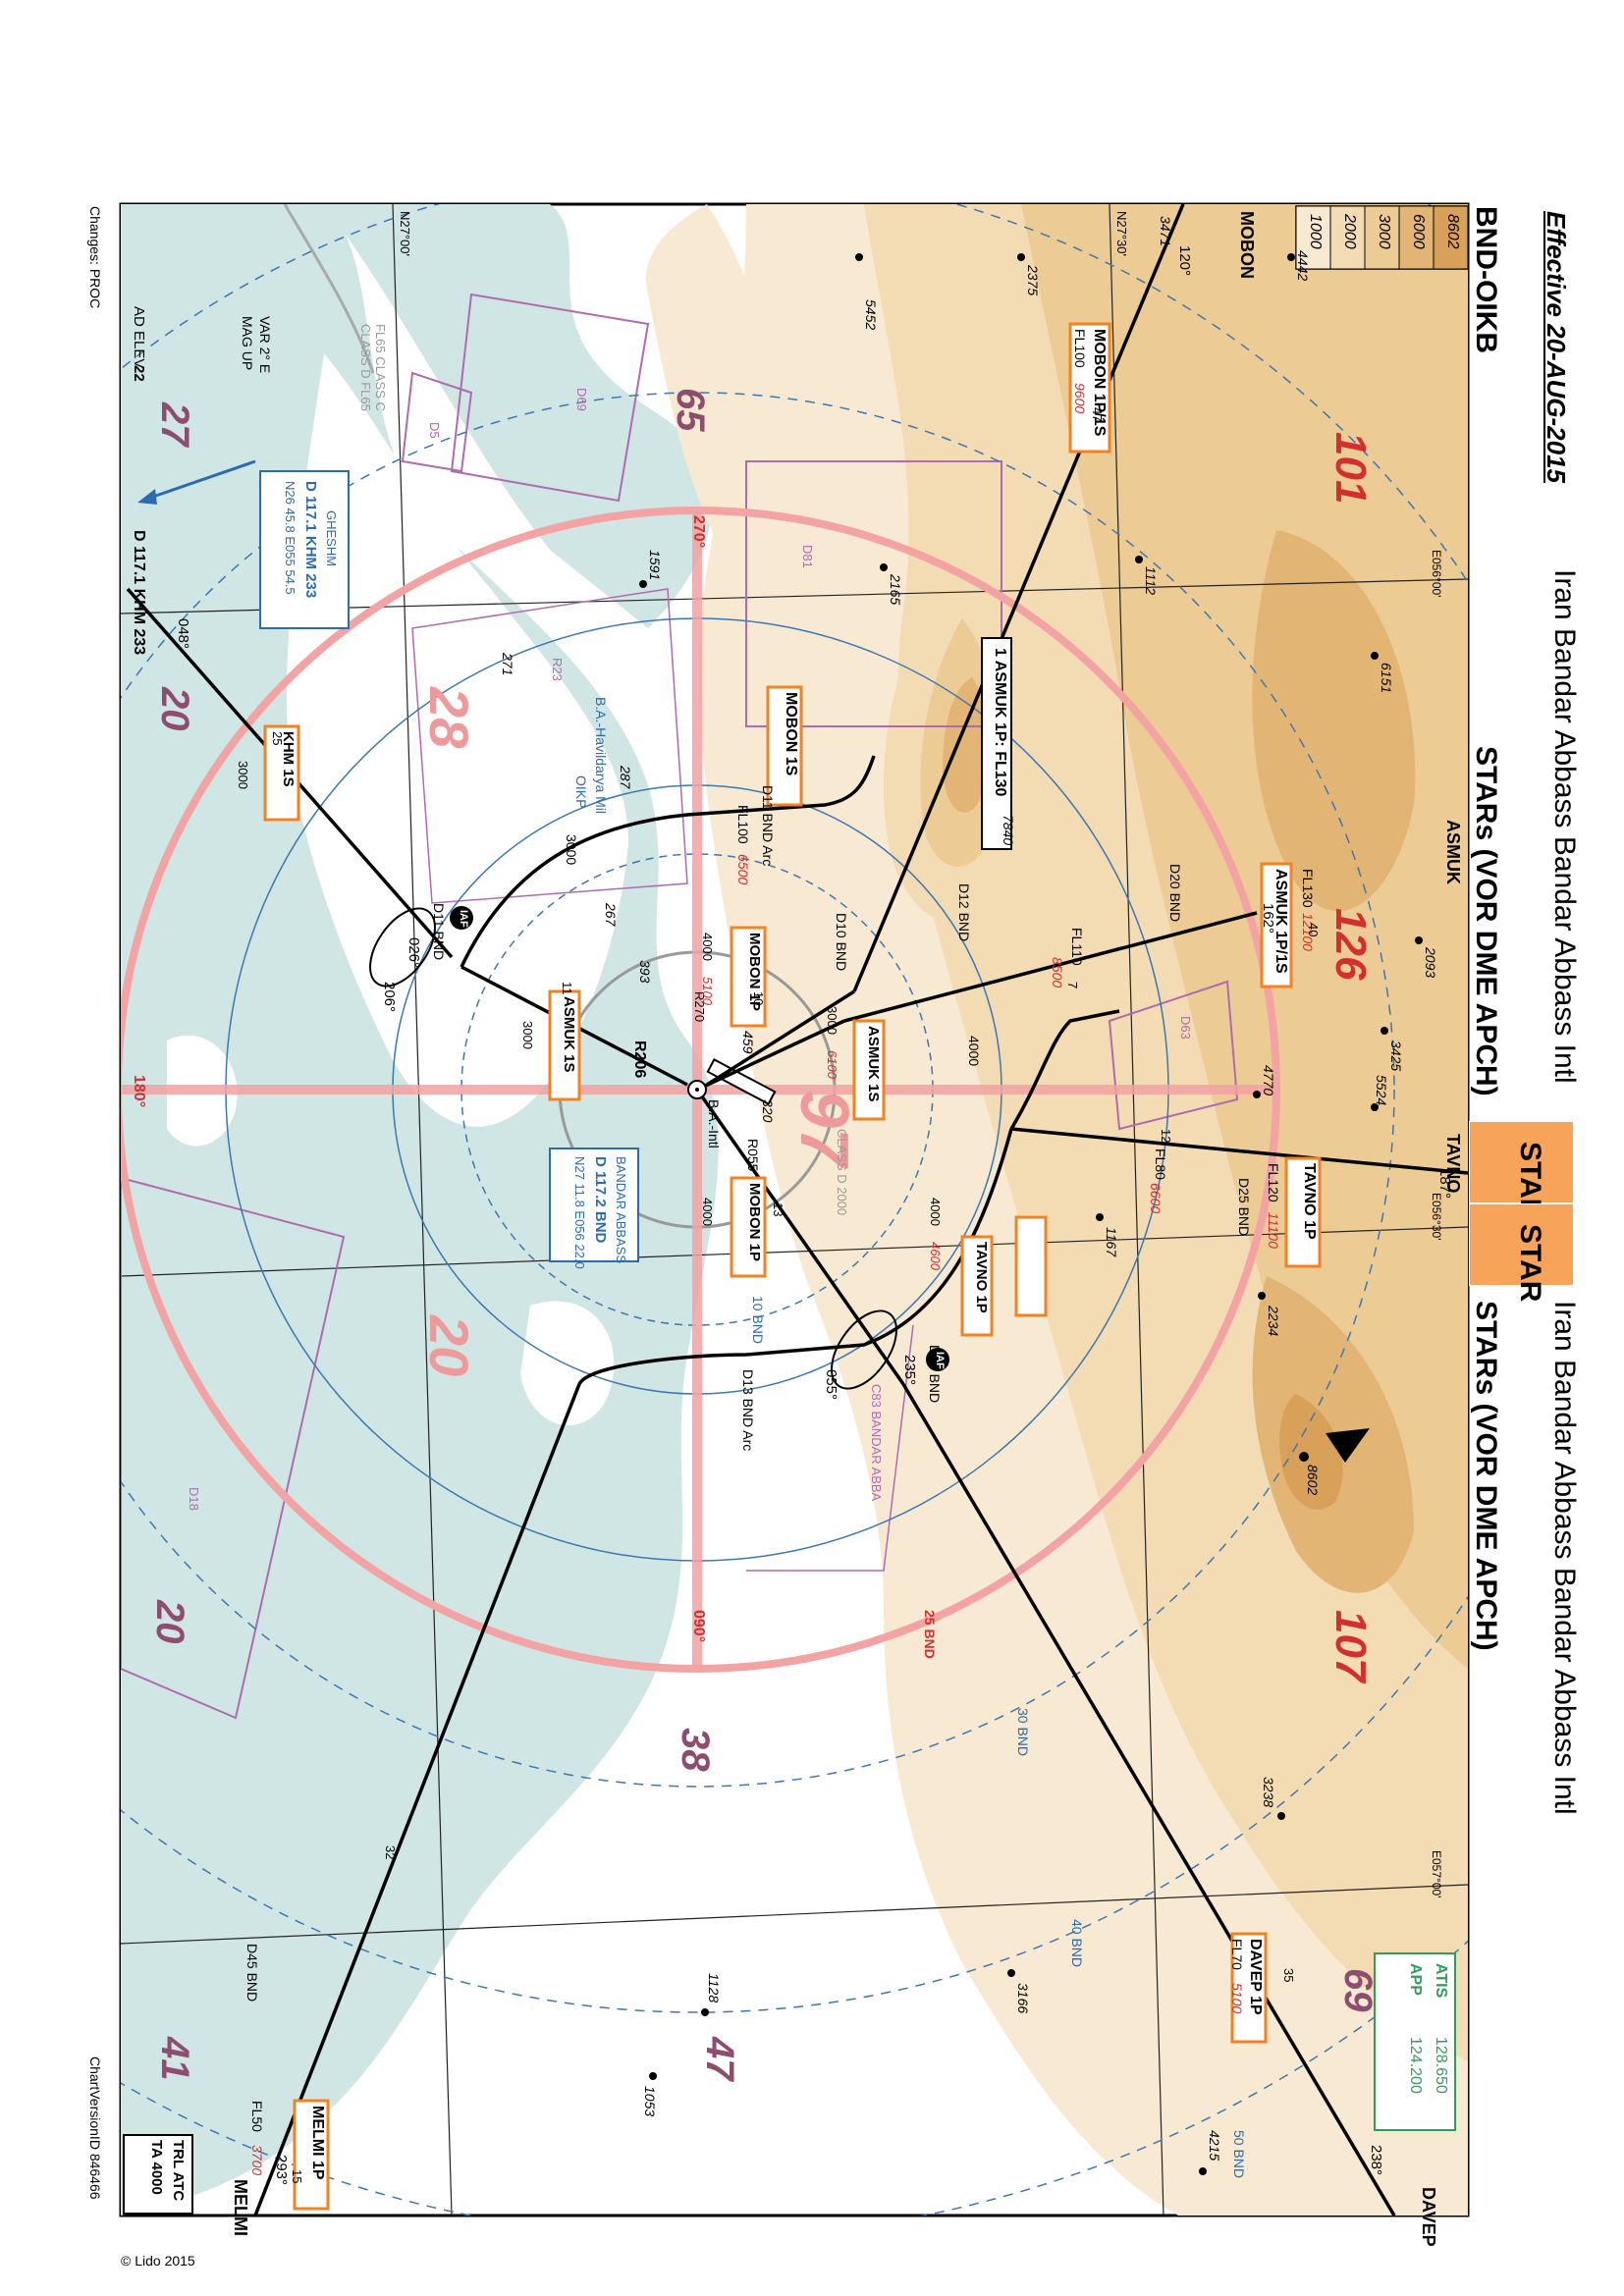 The height and width of the screenshot is (2296, 1624). I want to click on box-mobon-1p-se, so click(748, 1227).